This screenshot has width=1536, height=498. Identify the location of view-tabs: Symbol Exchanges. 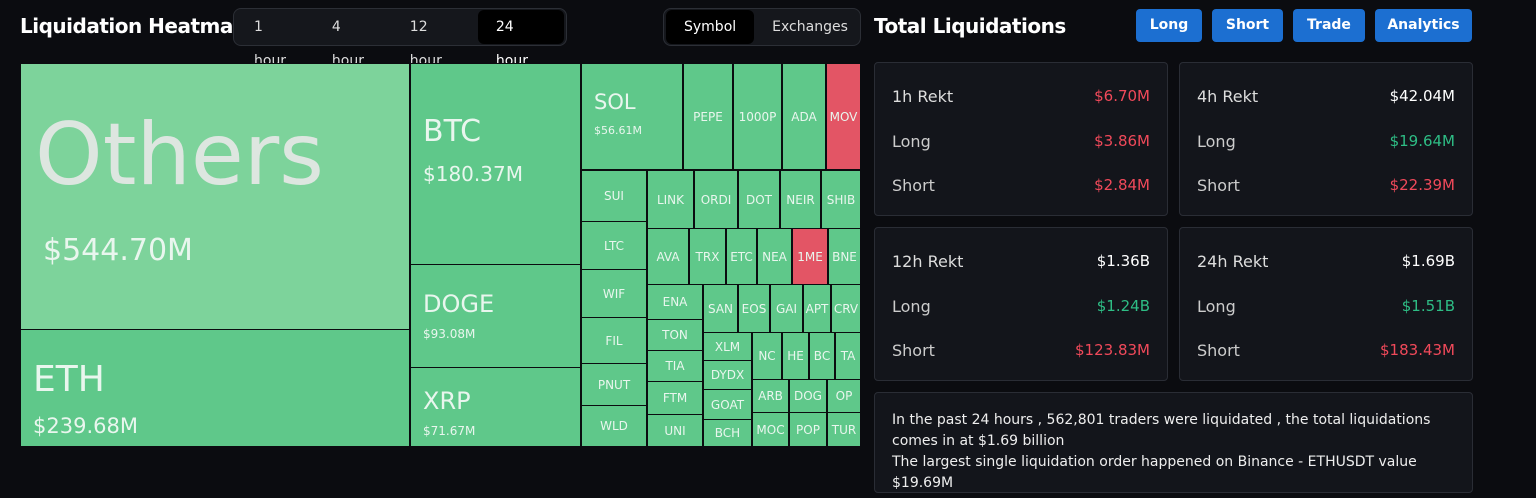
(762, 27).